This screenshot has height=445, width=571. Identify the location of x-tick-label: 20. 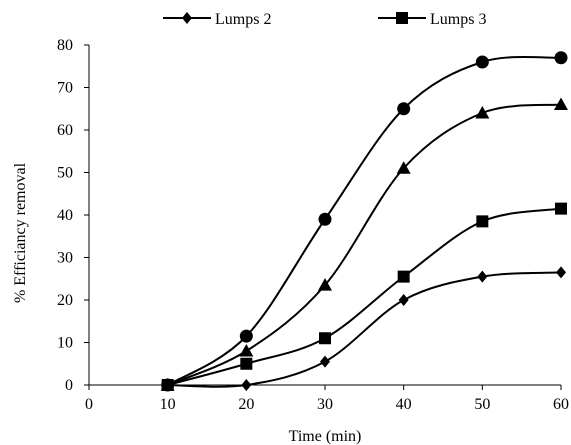
(246, 404).